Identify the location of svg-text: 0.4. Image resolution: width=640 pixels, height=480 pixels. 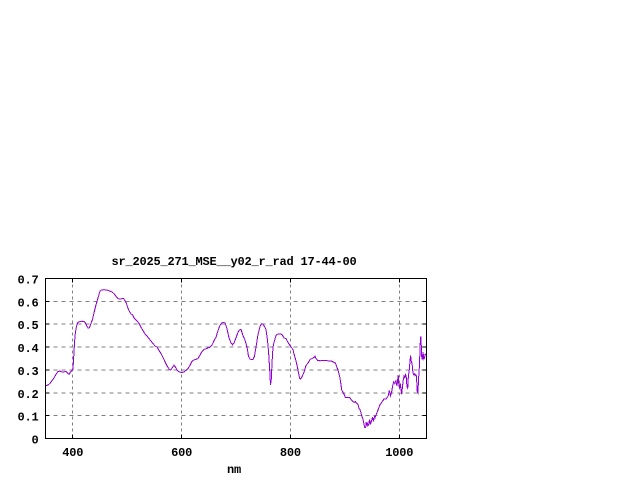
(27, 349).